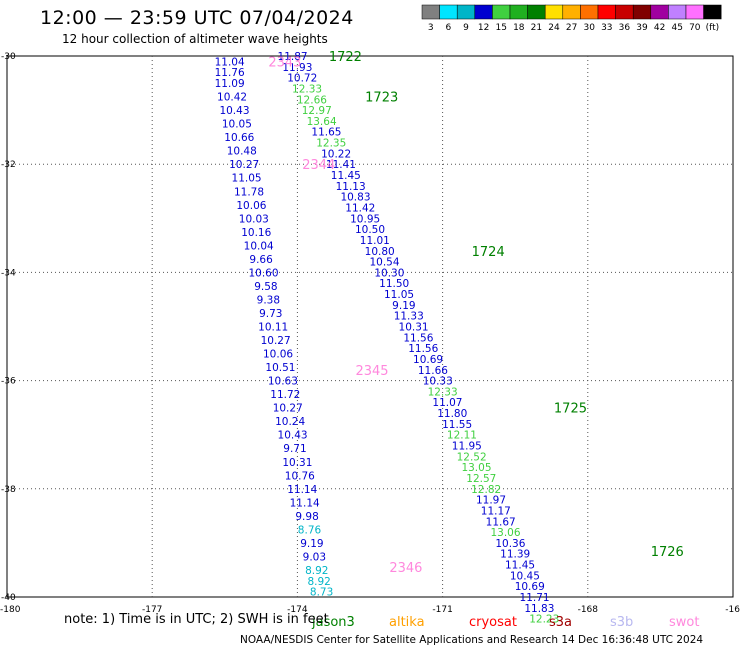 Image resolution: width=740 pixels, height=650 pixels. I want to click on swh-value-label: 11.07, so click(447, 403).